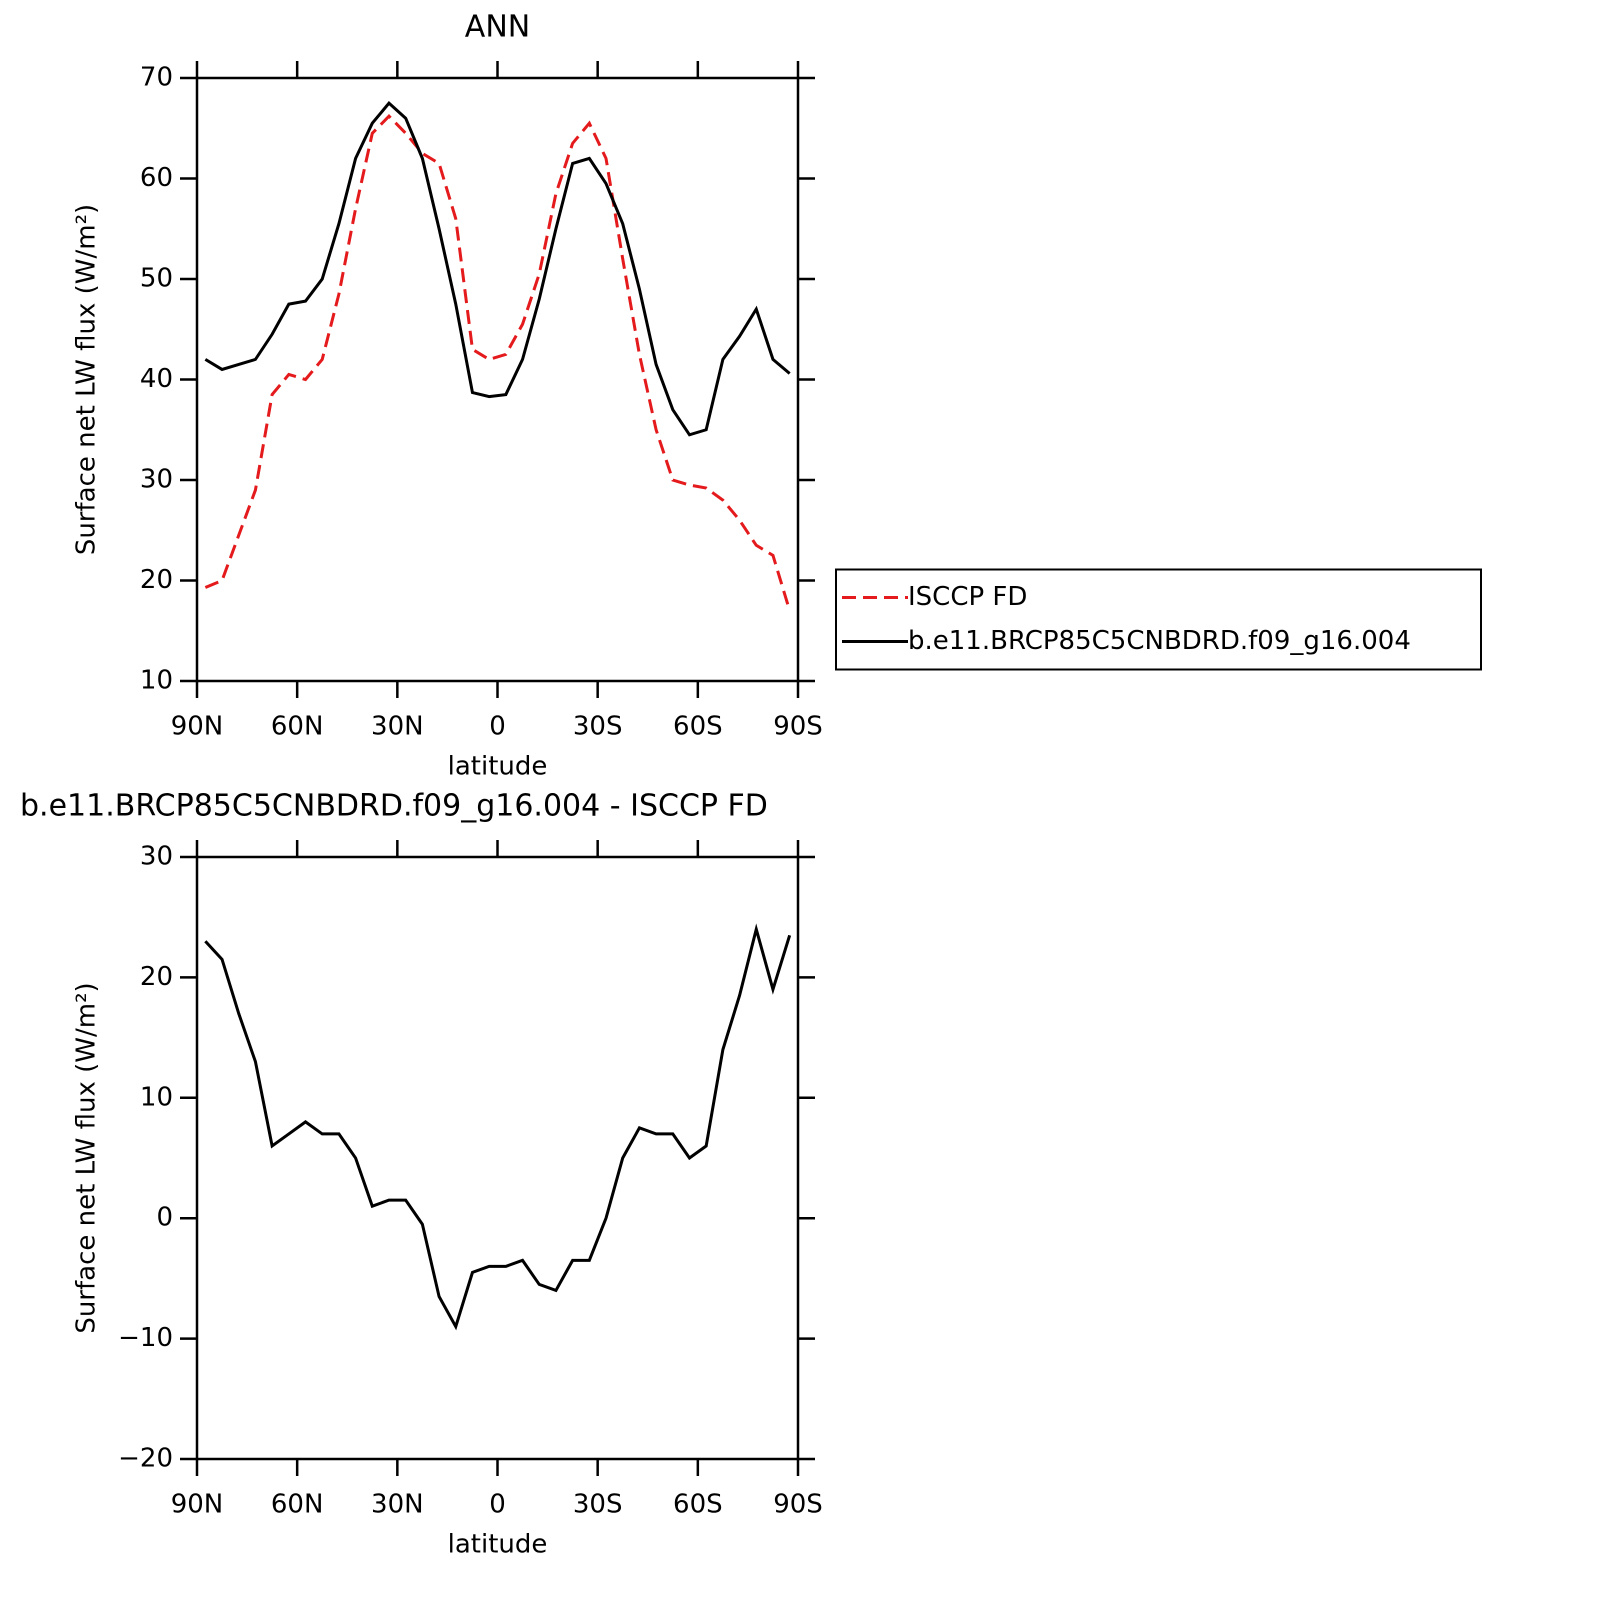  What do you see at coordinates (156, 178) in the screenshot?
I see `y-tick-label: 60` at bounding box center [156, 178].